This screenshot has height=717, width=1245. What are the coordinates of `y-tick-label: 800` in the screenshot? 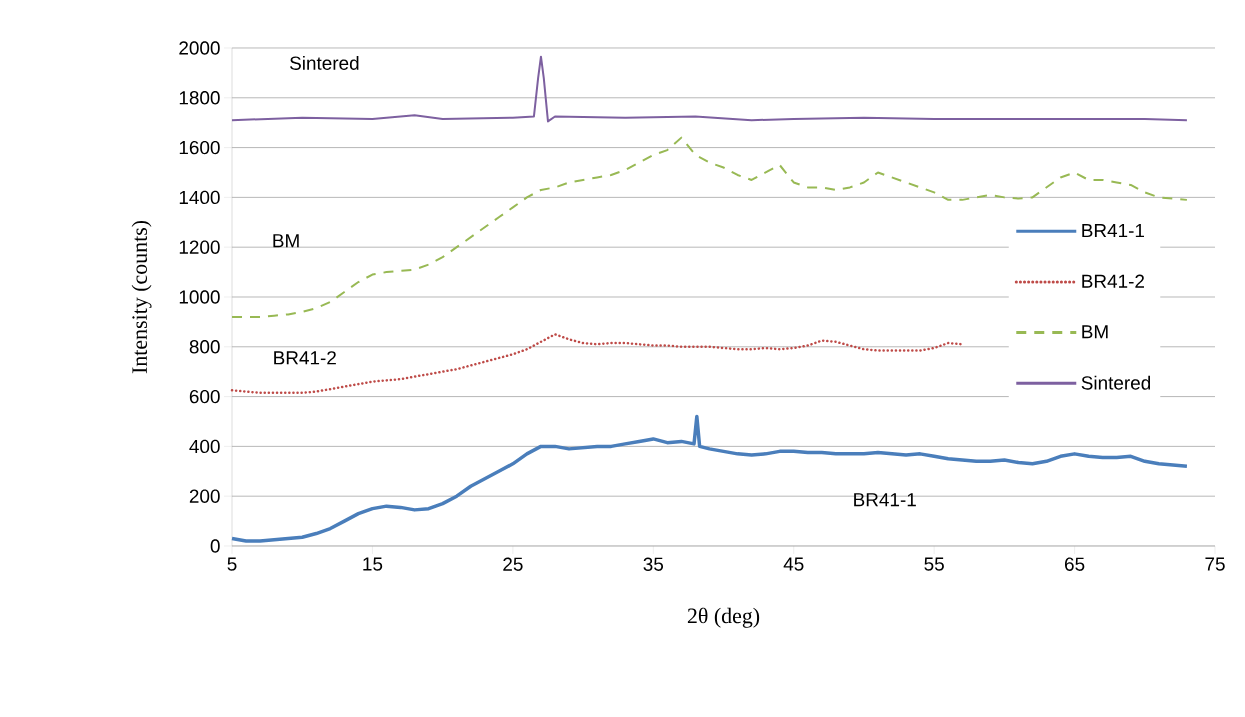 It's located at (204, 347).